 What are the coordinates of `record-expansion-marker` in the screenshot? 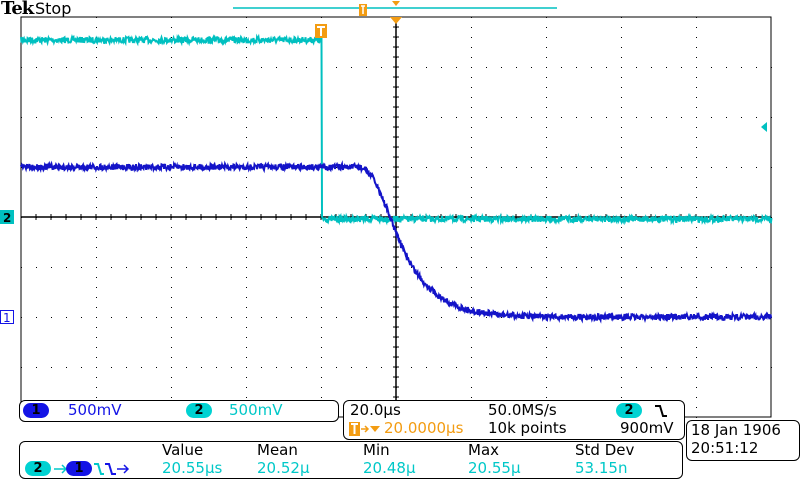 It's located at (396, 3).